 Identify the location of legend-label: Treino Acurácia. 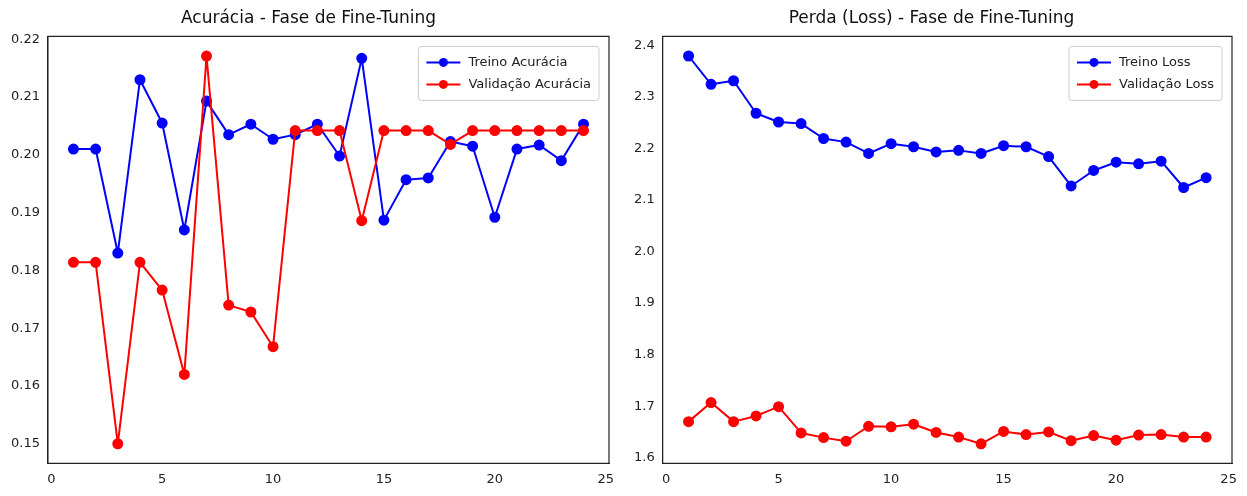
(517, 61).